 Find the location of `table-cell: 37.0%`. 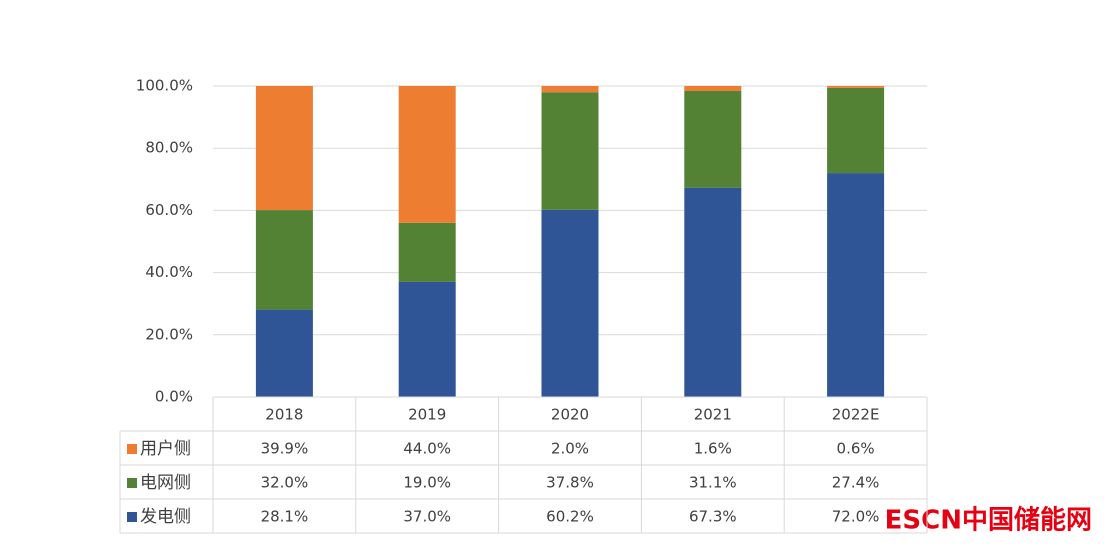

table-cell: 37.0% is located at coordinates (427, 517).